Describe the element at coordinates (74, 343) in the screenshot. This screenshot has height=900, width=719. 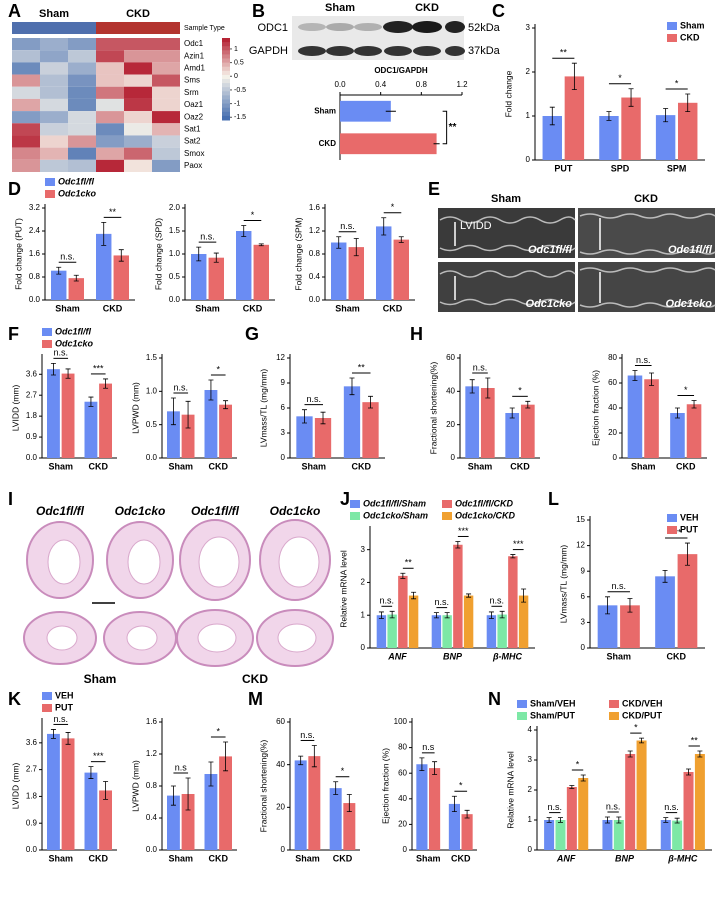
I see `legend-label: Odc1cko` at that location.